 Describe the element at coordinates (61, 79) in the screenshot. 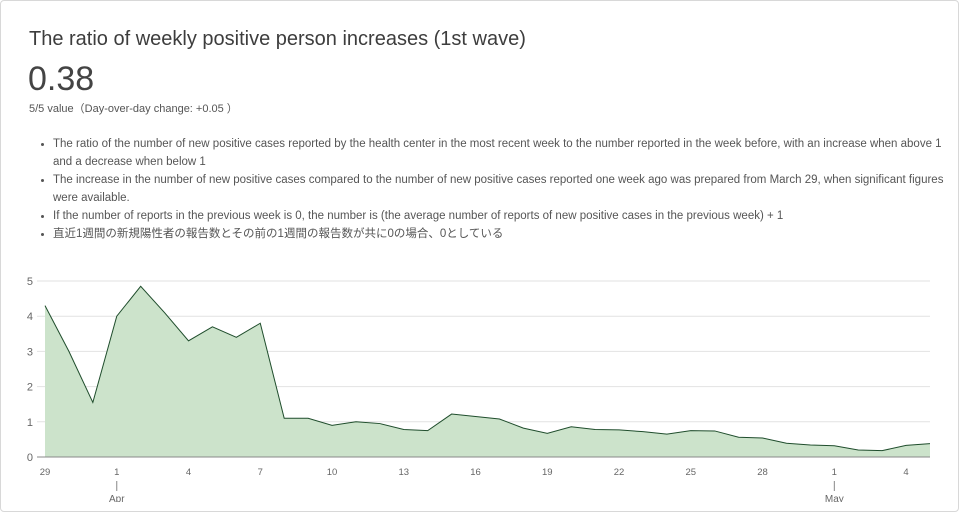

I see `current-value: 0.38` at that location.